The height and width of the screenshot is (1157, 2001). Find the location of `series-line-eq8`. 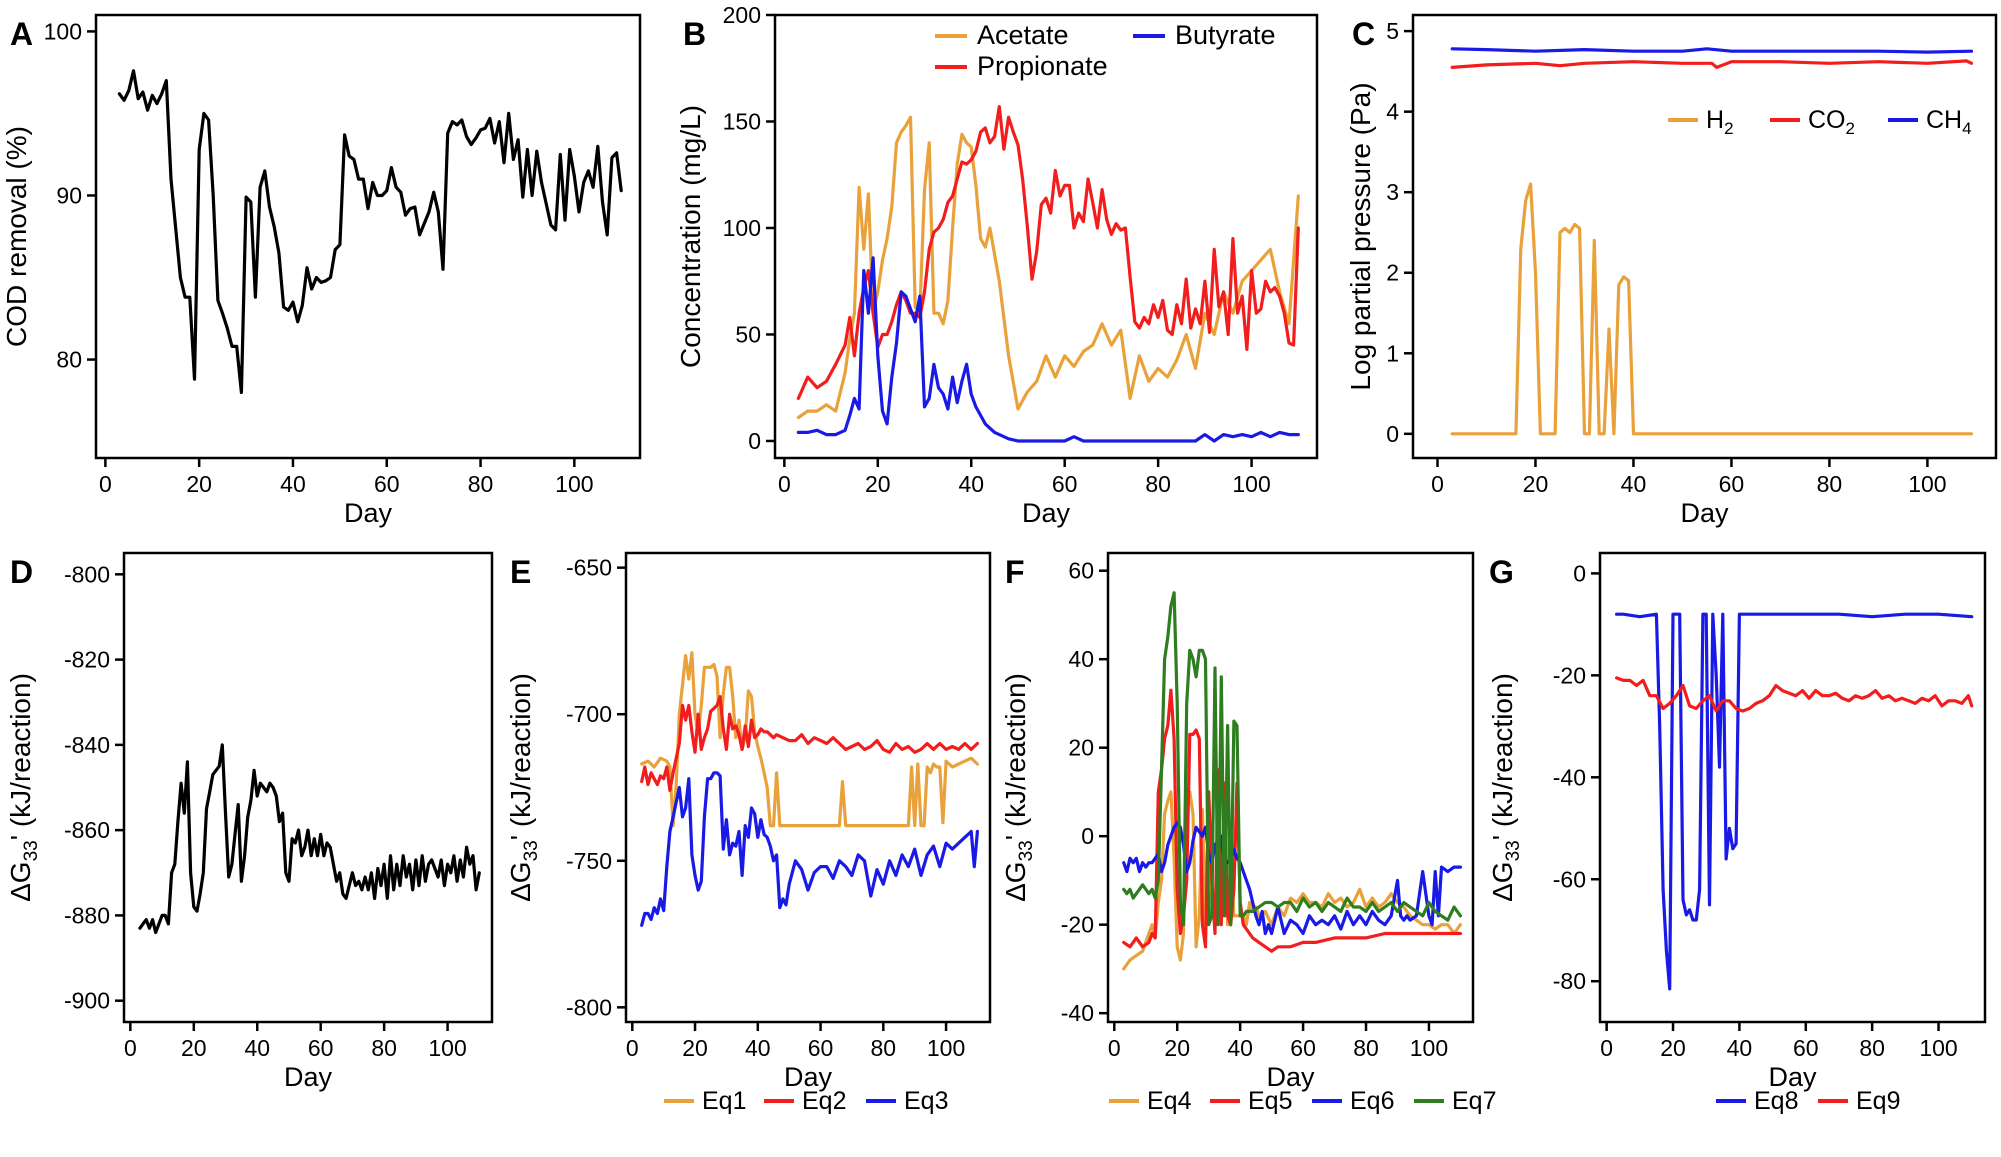

series-line-eq8 is located at coordinates (1794, 801).